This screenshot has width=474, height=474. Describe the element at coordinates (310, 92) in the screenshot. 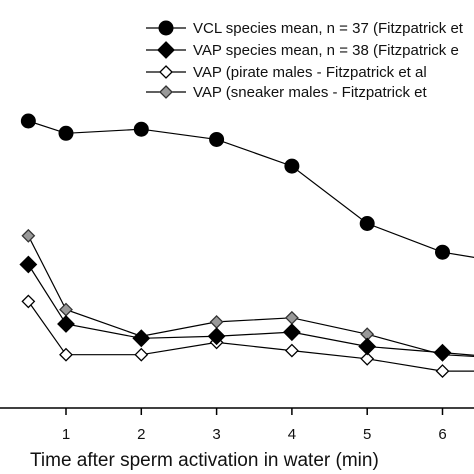

I see `legend-label: VAP (sneaker males - Fitzpatrick et` at that location.